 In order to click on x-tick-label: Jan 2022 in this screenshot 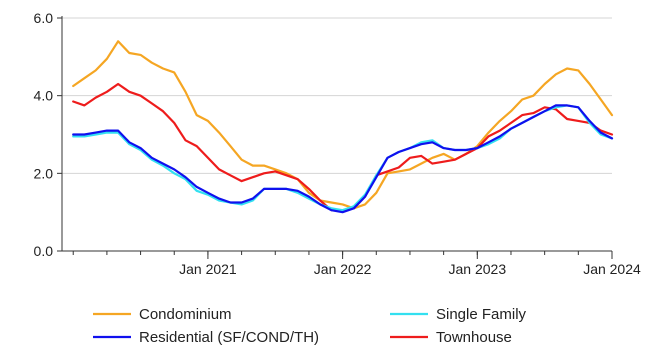, I will do `click(343, 269)`.